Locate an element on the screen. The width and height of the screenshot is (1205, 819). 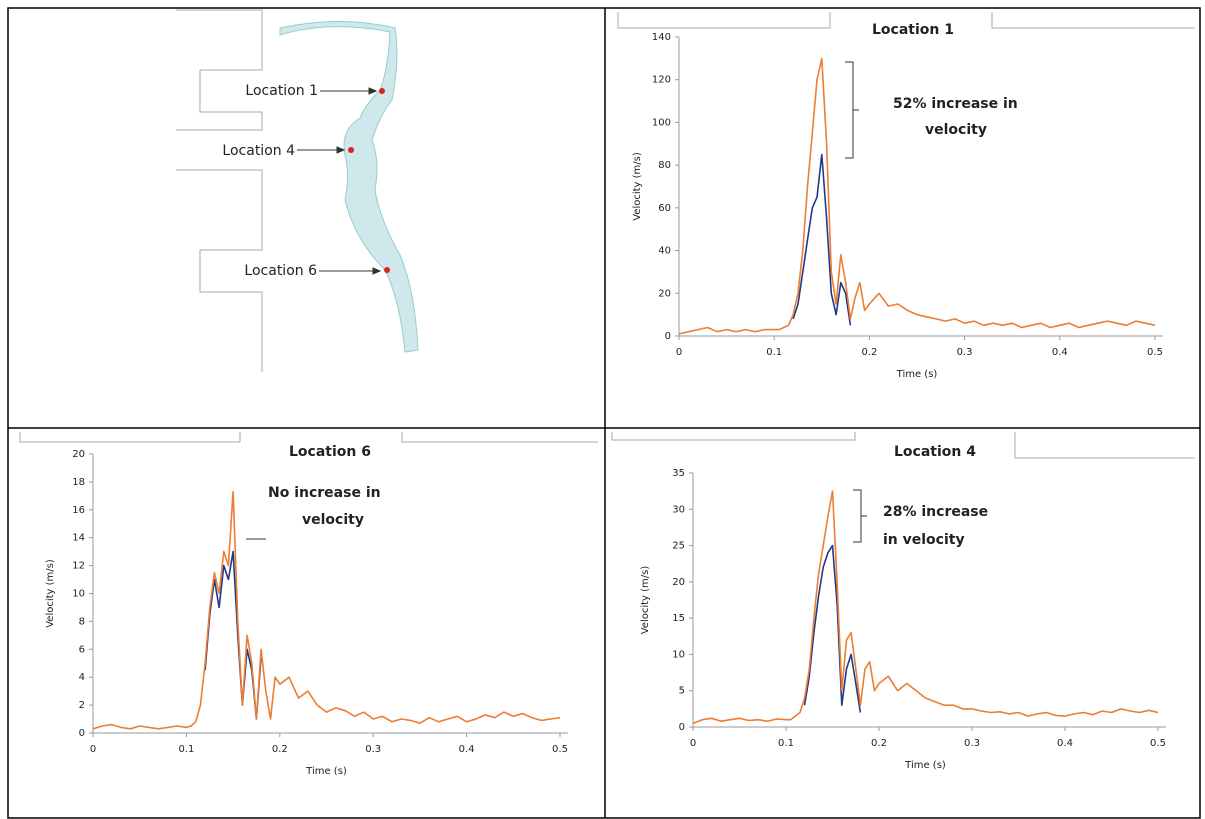
annotation: 52% increase in is located at coordinates (955, 104).